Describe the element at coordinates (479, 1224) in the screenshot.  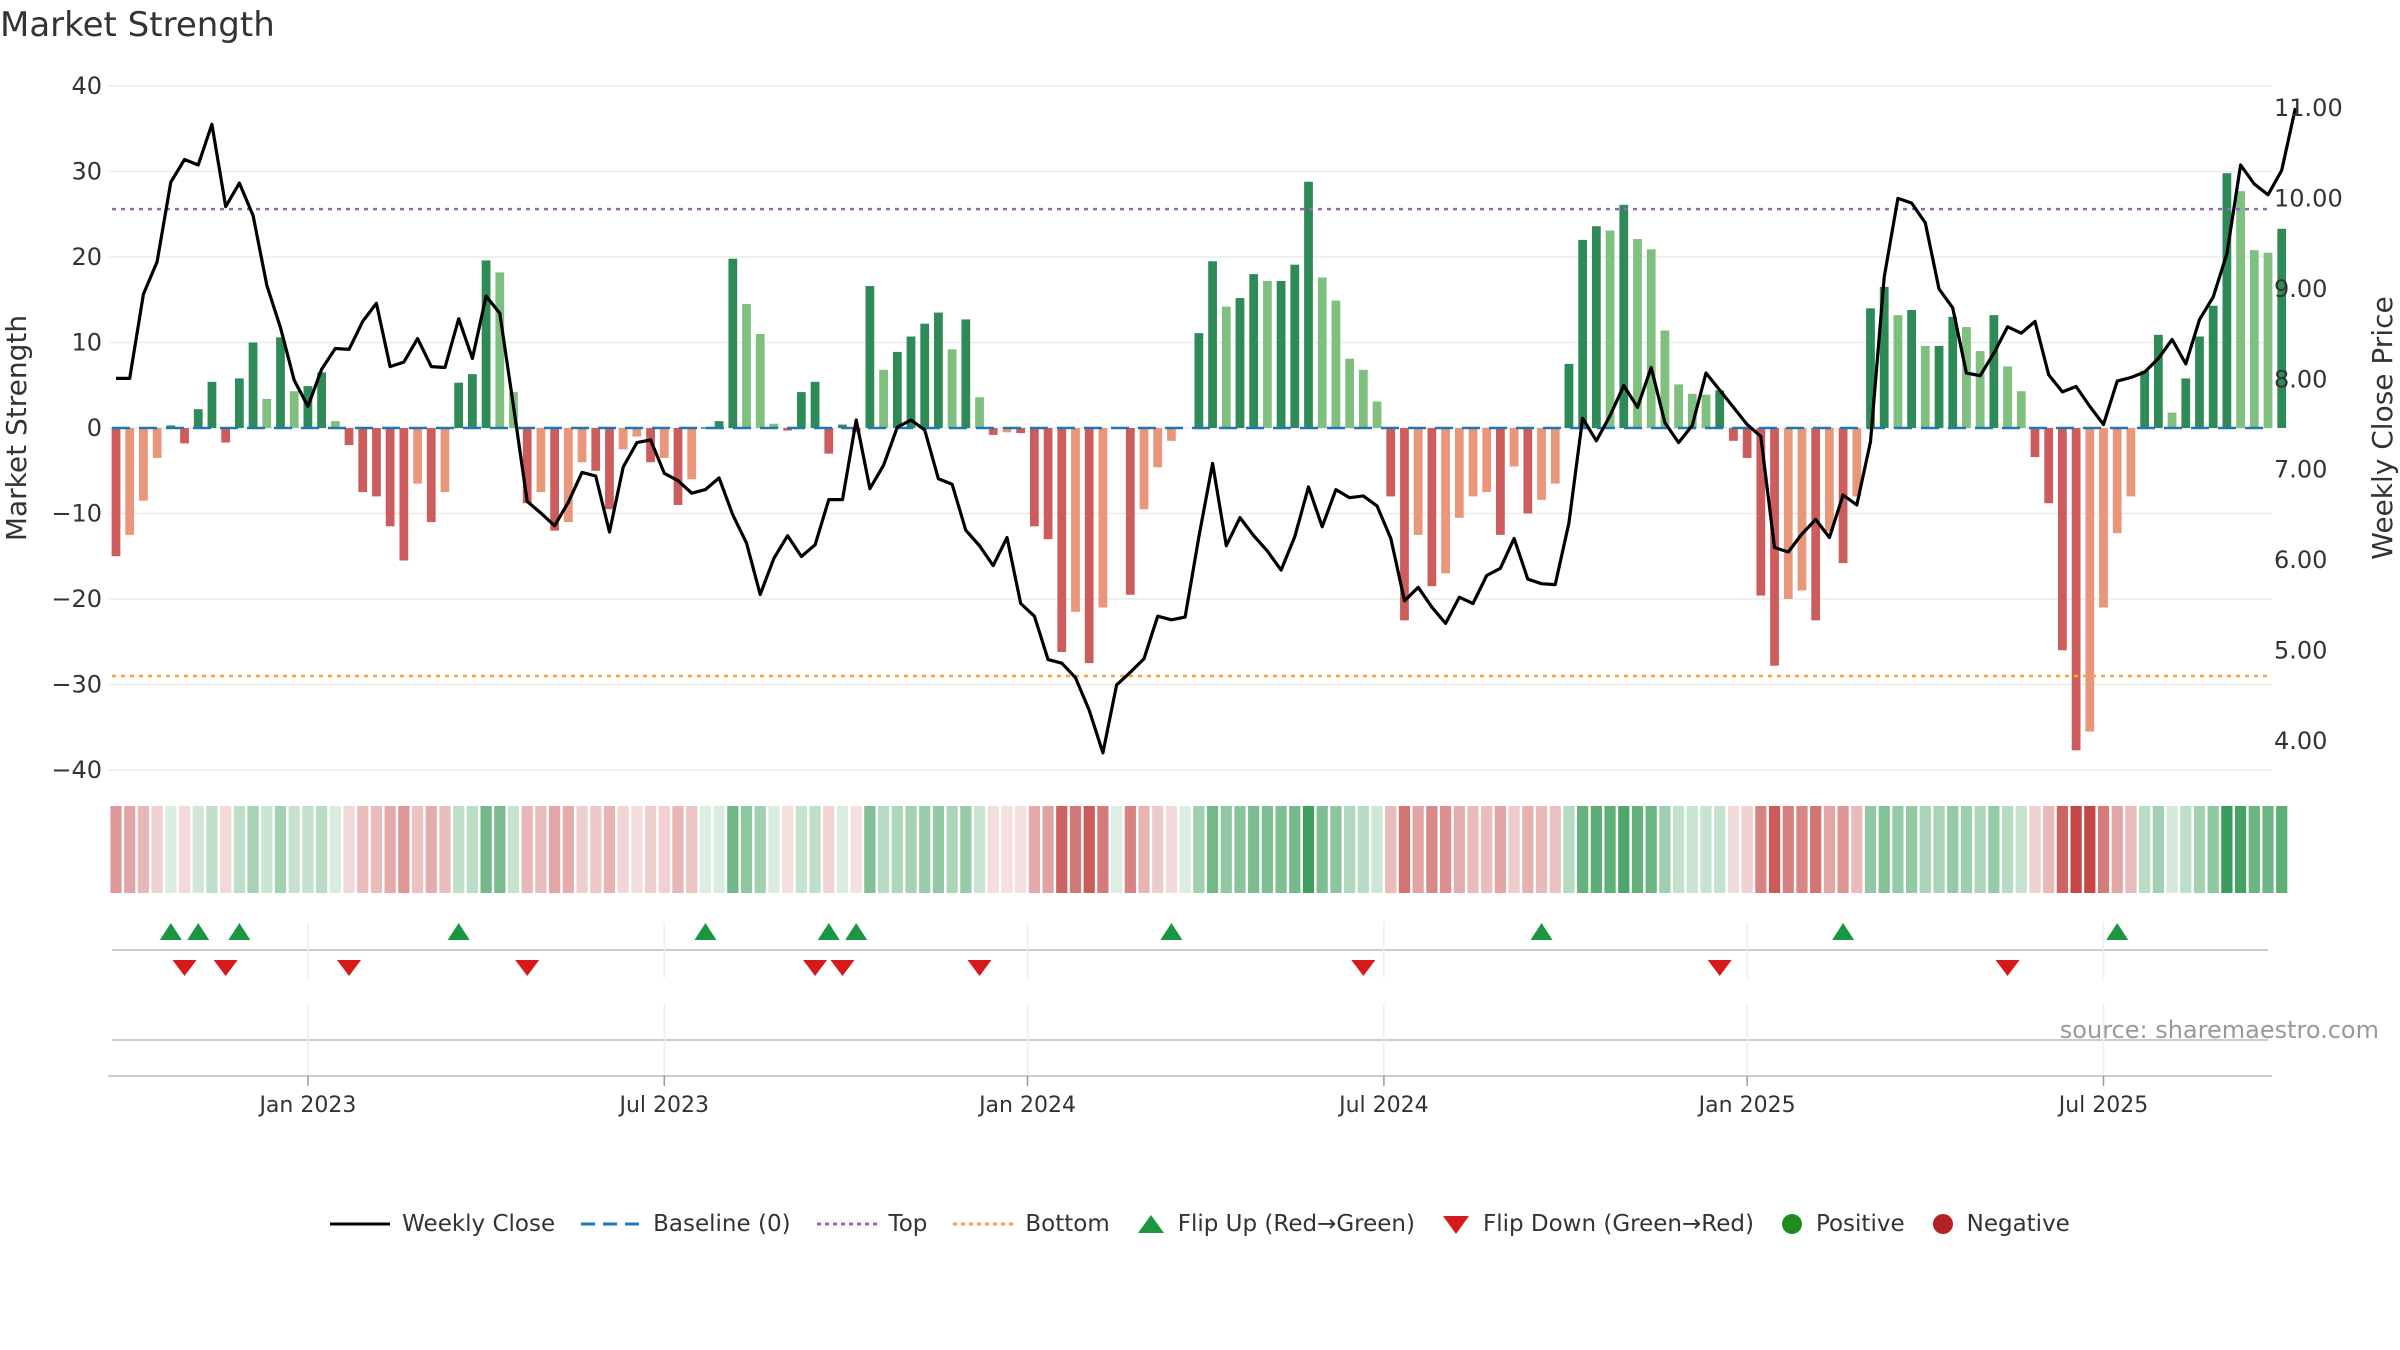
I see `legend-label: Weekly Close` at that location.